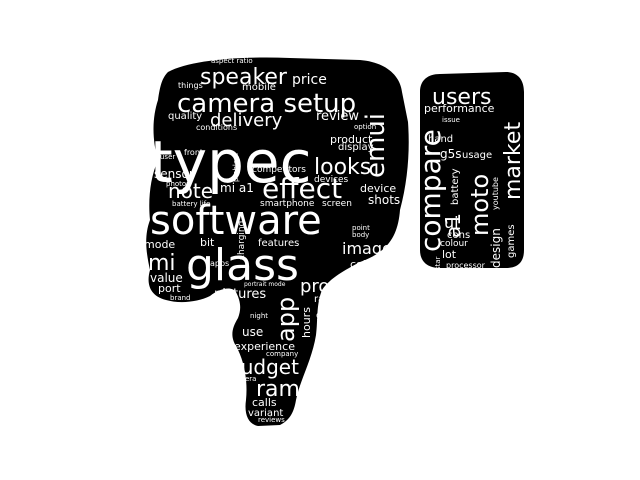 The width and height of the screenshot is (640, 480). I want to click on word: cons, so click(458, 235).